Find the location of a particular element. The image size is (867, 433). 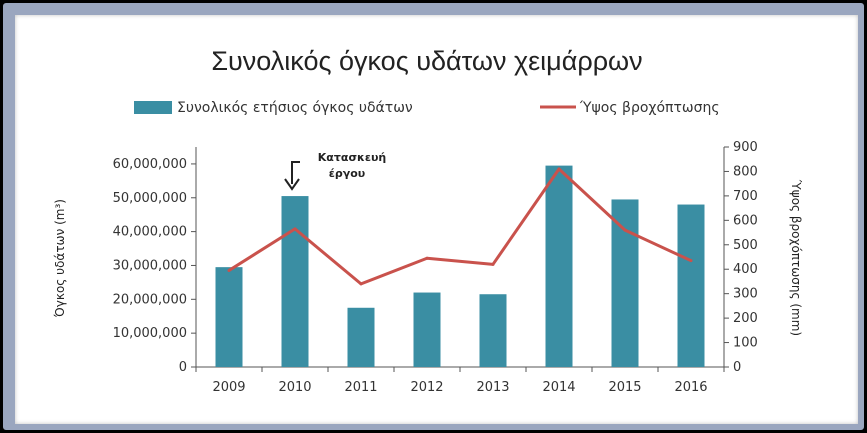

right-axis-label: Ύψος βροχόπτωσης (mm) is located at coordinates (796, 257).